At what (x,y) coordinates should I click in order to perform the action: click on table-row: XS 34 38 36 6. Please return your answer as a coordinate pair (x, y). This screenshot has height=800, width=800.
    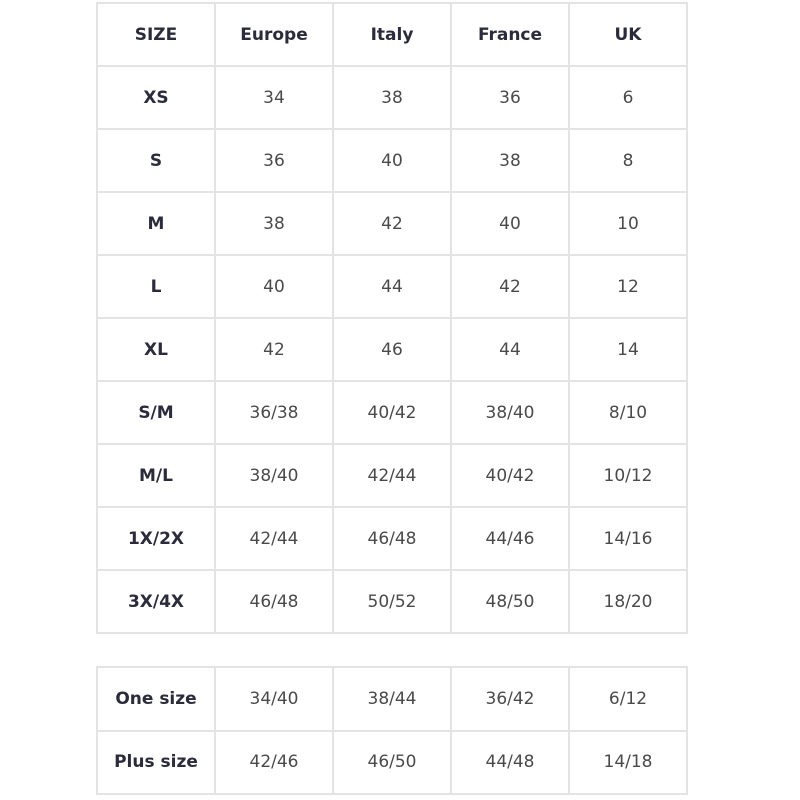
    Looking at the image, I should click on (392, 97).